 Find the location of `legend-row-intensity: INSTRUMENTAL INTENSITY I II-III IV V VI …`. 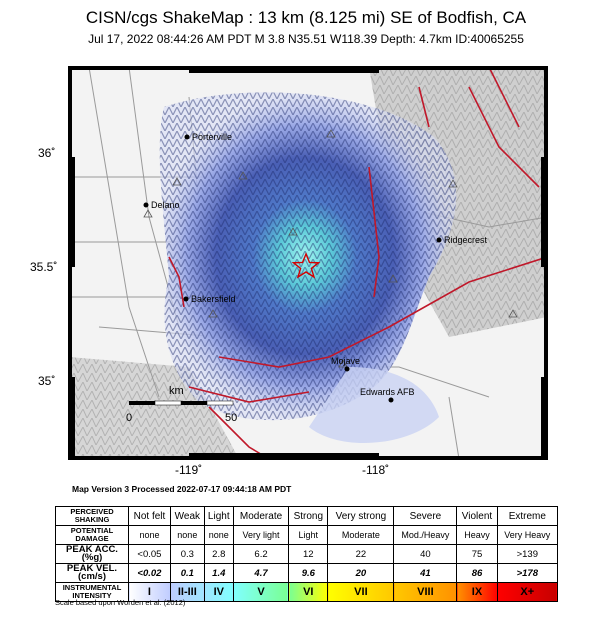

legend-row-intensity: INSTRUMENTAL INTENSITY I II-III IV V VI … is located at coordinates (307, 592).